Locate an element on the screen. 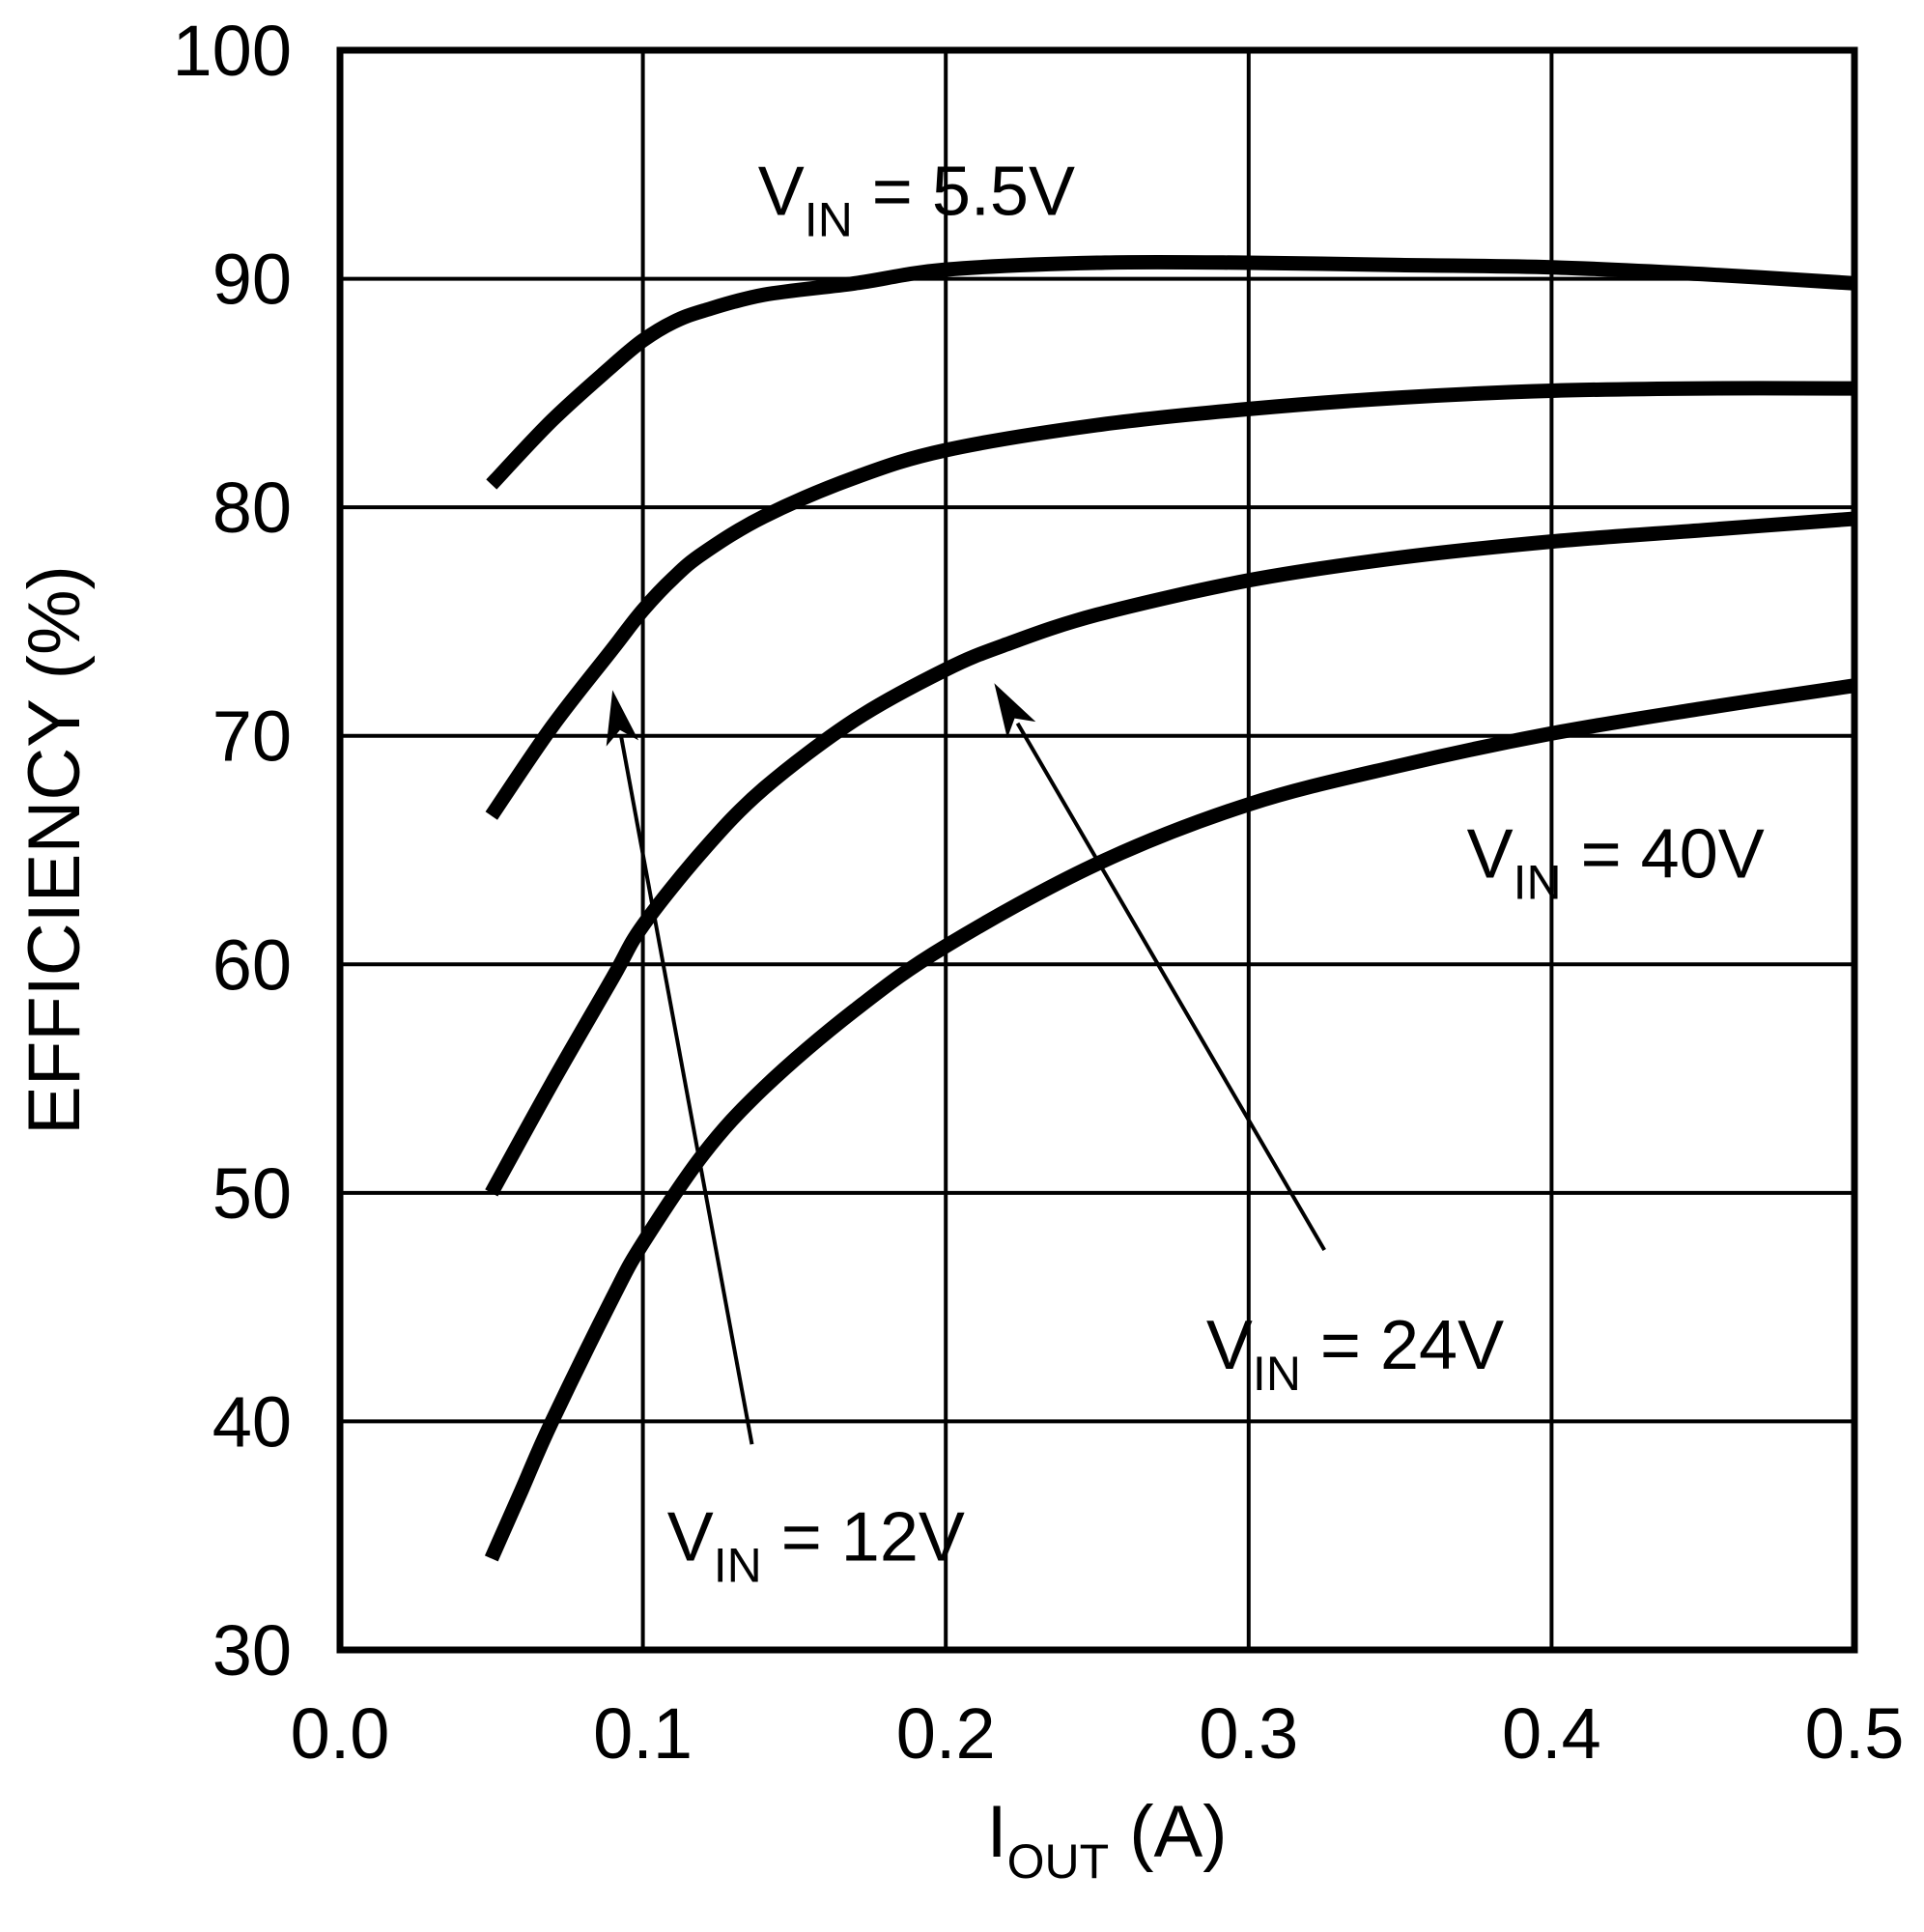  y-tick-label-6: 90 is located at coordinates (252, 280).